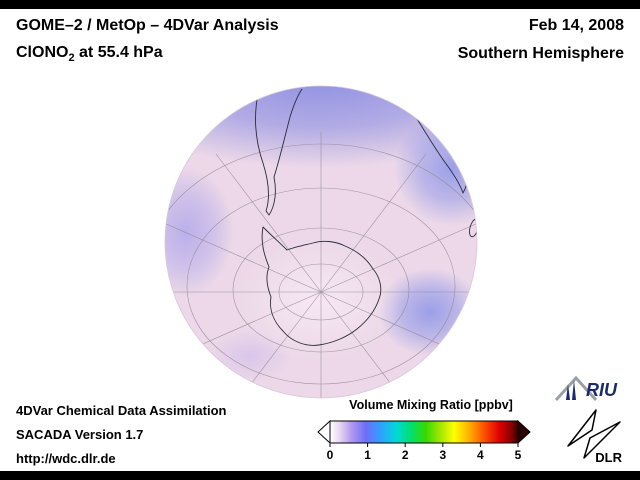  I want to click on bottom-black-bar, so click(320, 475).